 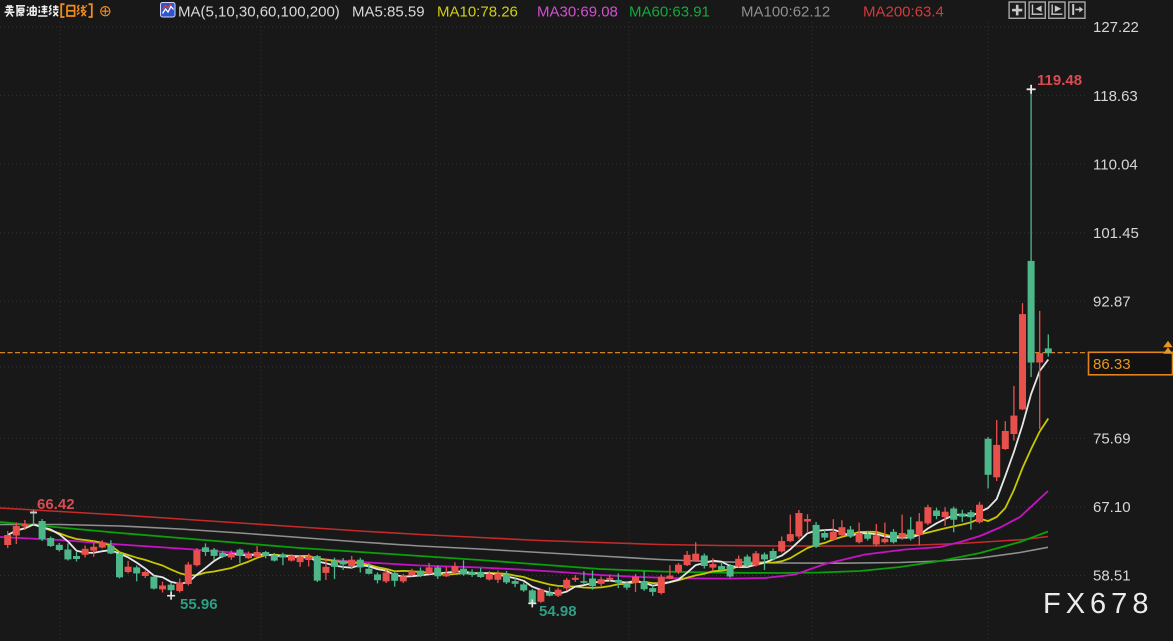 What do you see at coordinates (388, 12) in the screenshot?
I see `svg-text: MA5:85.59` at bounding box center [388, 12].